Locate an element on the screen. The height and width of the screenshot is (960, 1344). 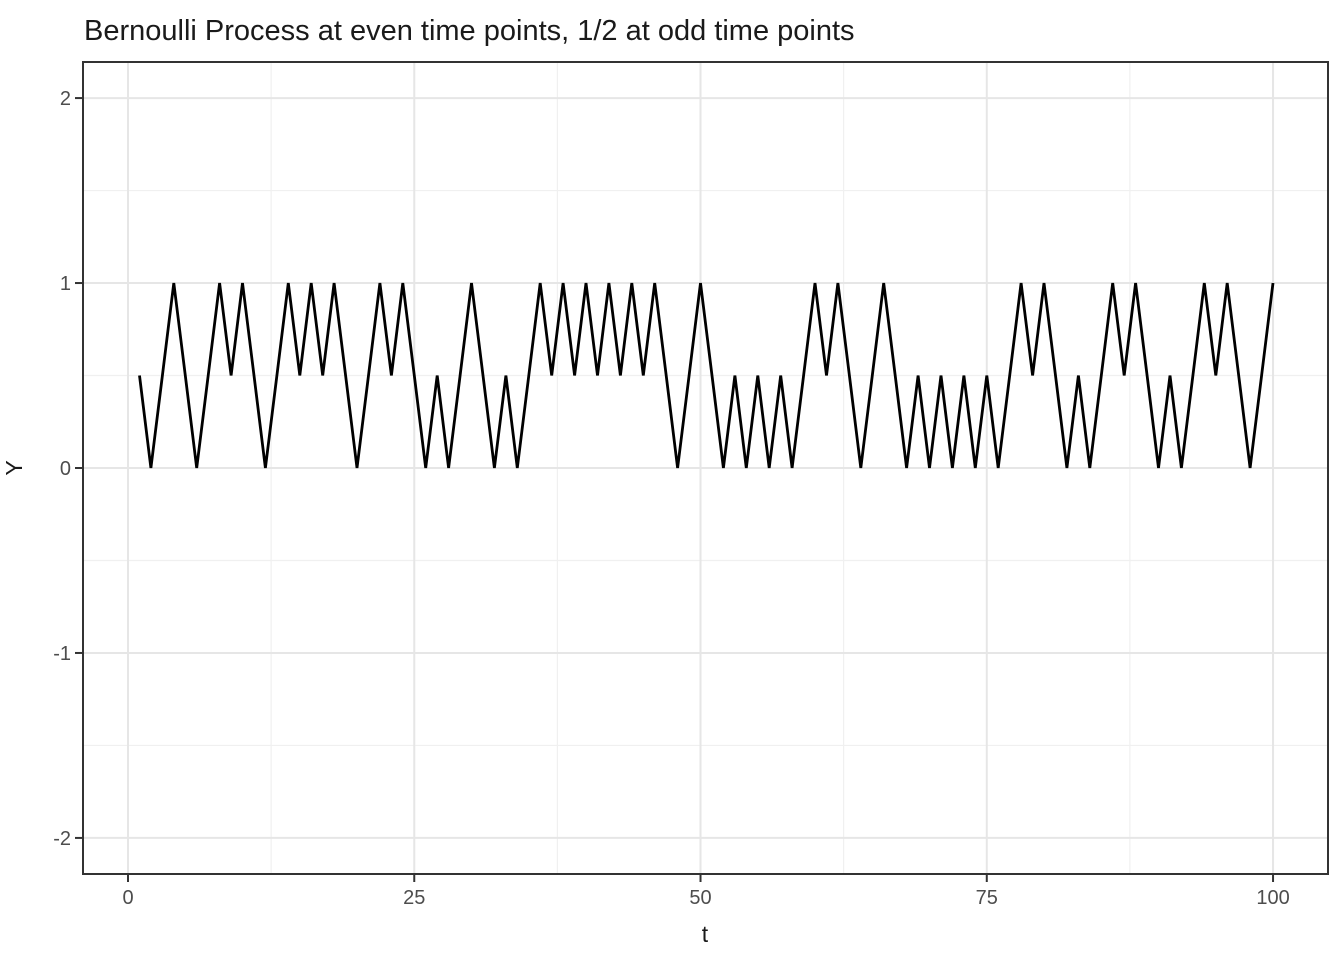
x-tick-label: 0 is located at coordinates (127, 898).